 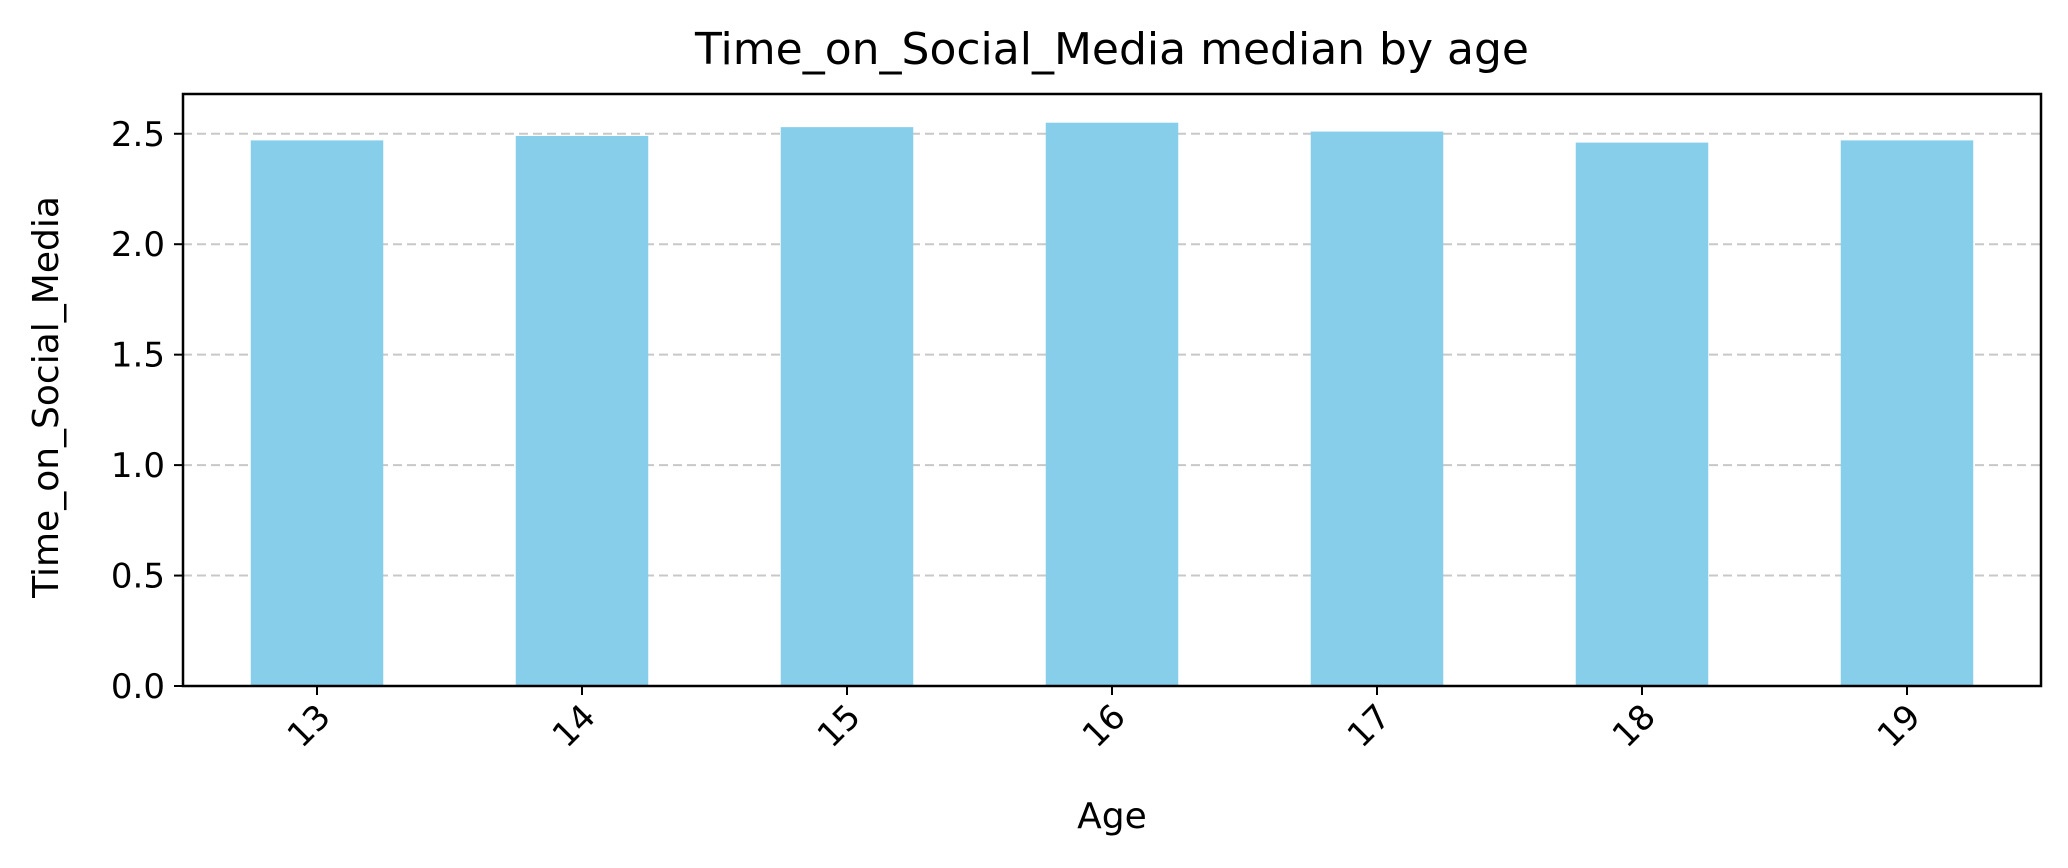 What do you see at coordinates (1369, 726) in the screenshot?
I see `x-tick-label: 17` at bounding box center [1369, 726].